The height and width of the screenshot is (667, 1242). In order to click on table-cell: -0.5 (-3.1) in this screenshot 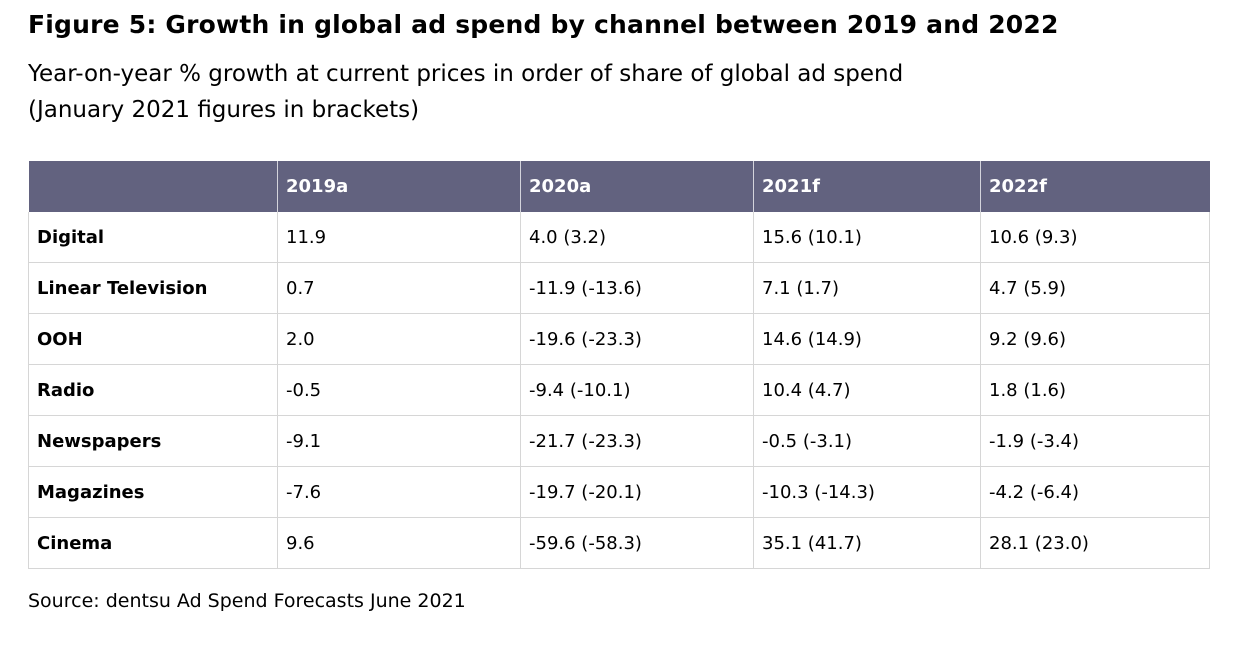, I will do `click(867, 441)`.